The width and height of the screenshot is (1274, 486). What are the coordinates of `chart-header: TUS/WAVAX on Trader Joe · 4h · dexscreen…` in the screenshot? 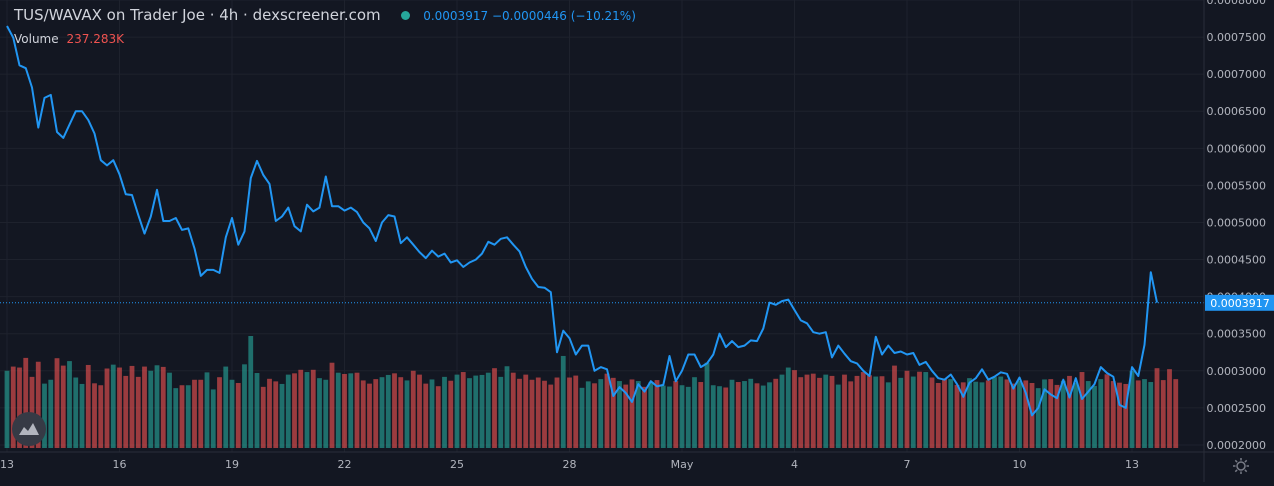 It's located at (325, 15).